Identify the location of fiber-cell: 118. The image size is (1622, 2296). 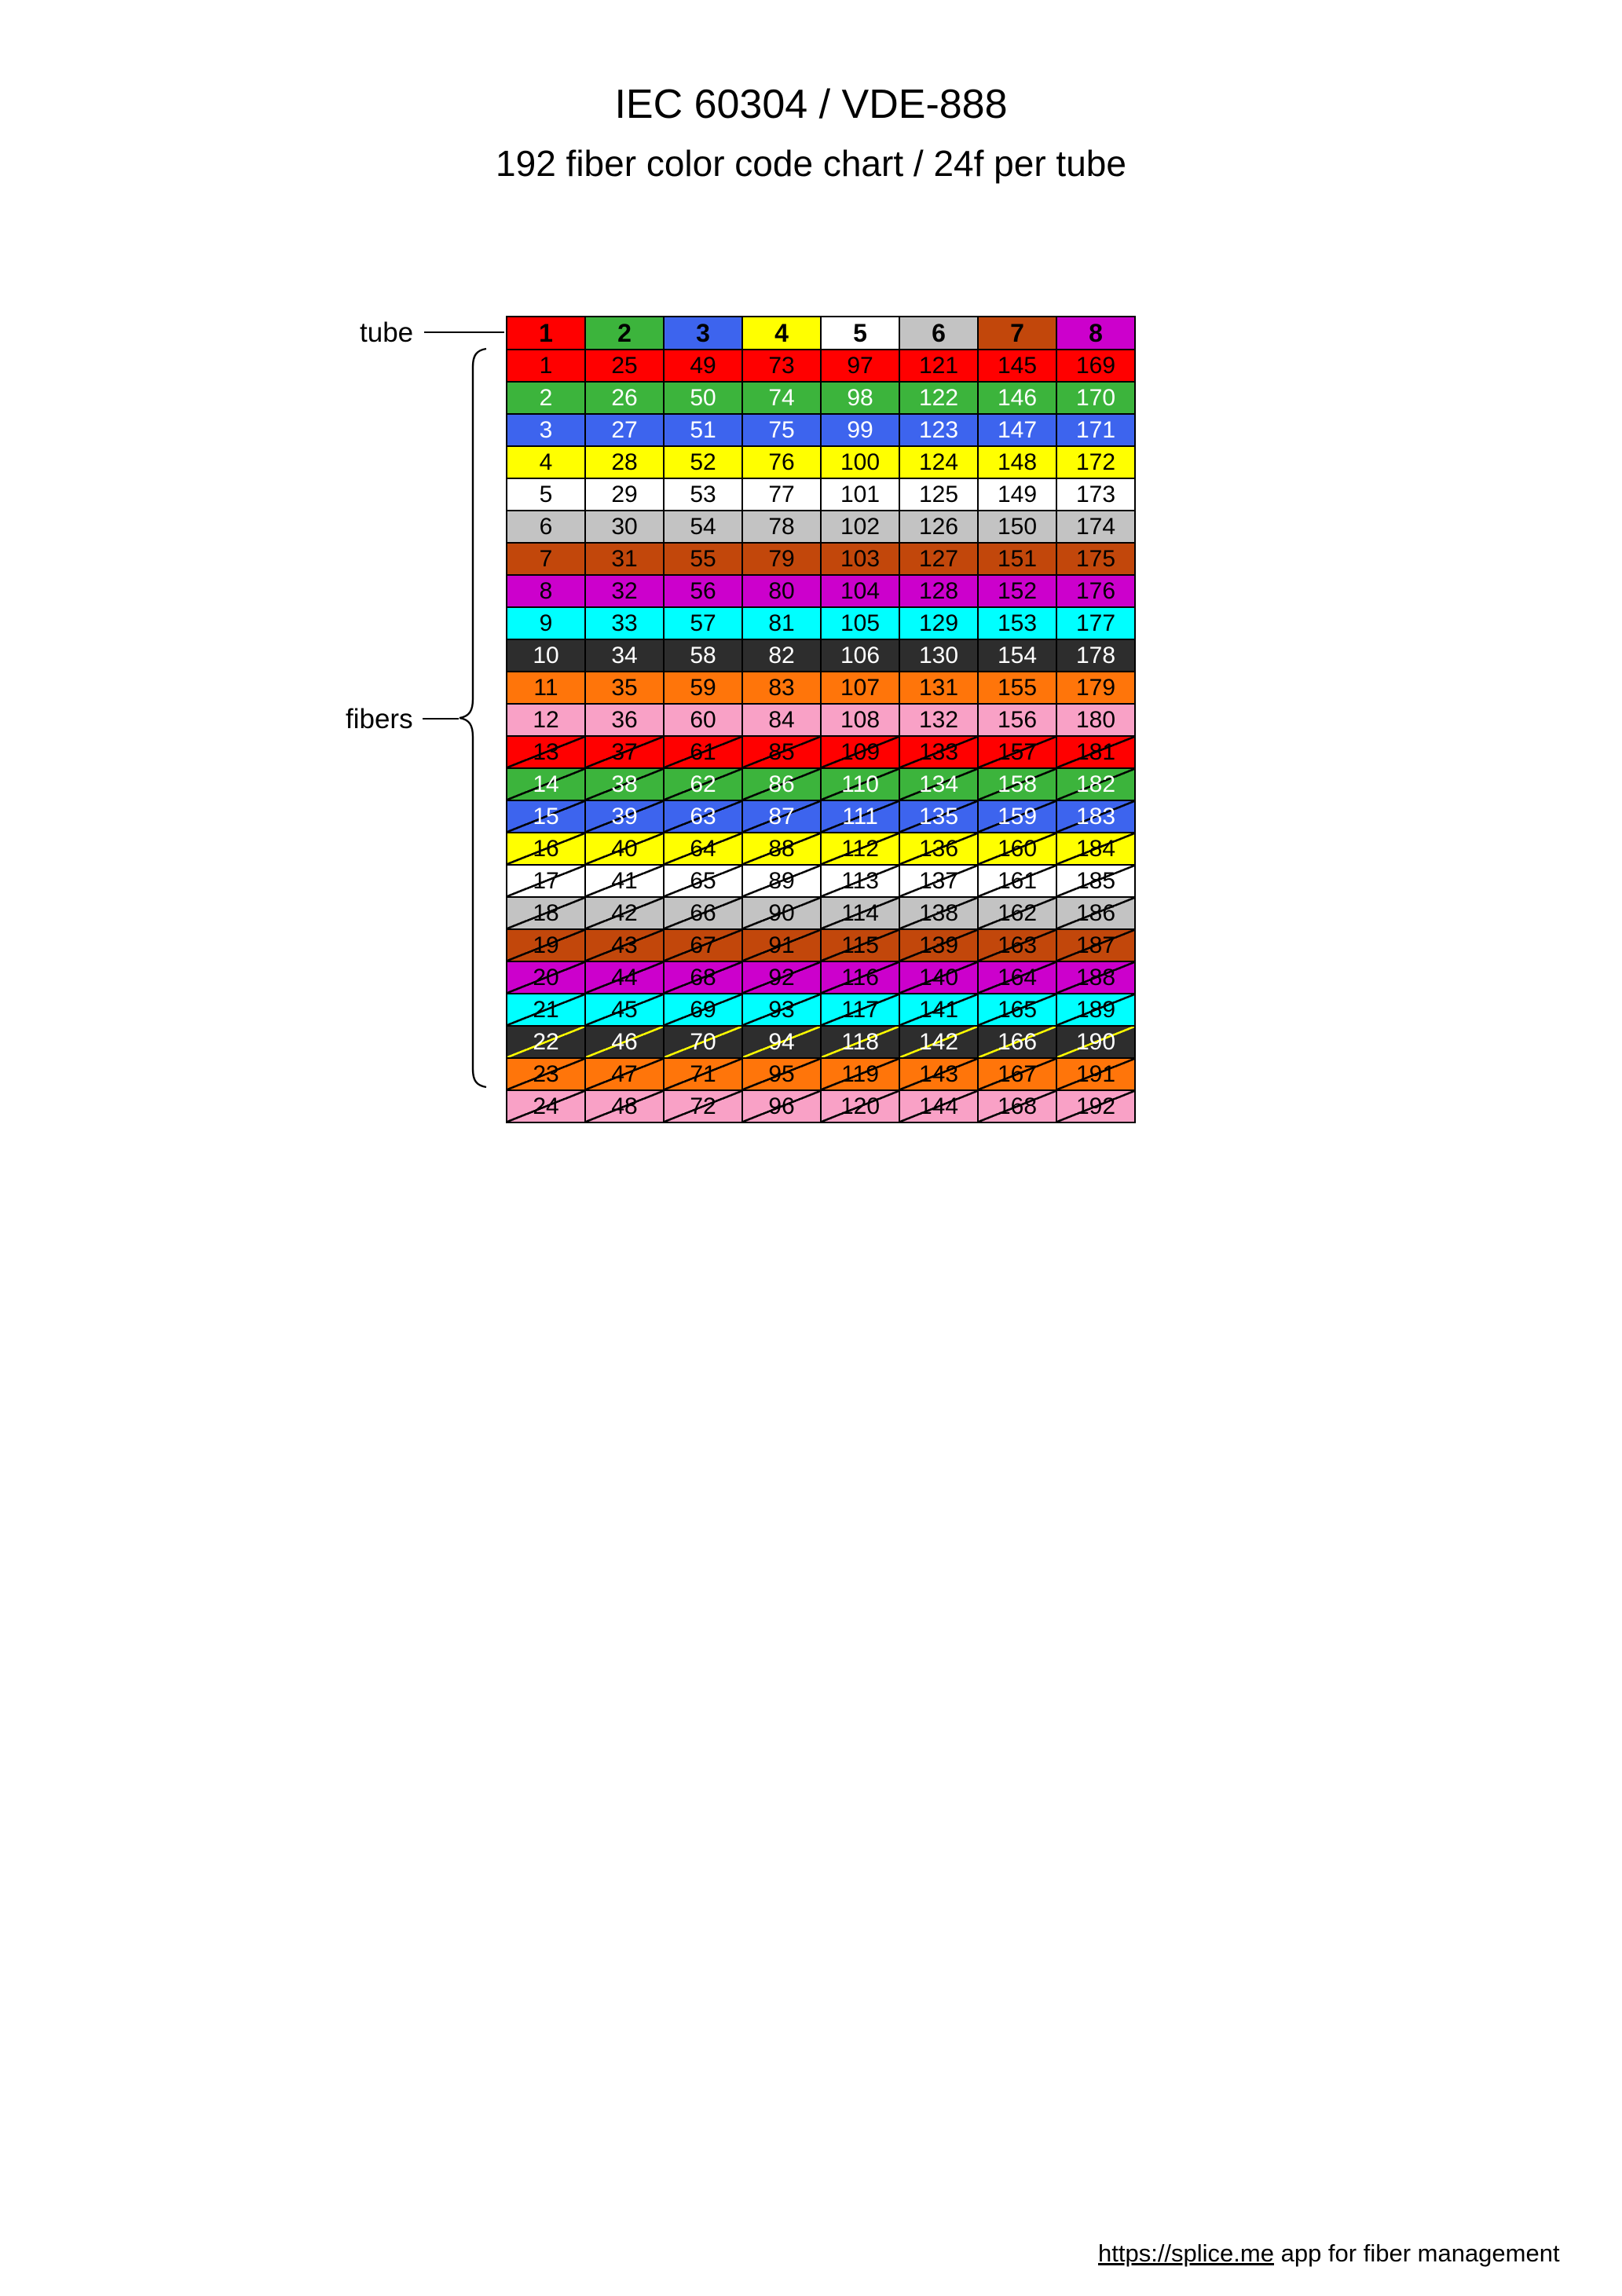
(860, 1042).